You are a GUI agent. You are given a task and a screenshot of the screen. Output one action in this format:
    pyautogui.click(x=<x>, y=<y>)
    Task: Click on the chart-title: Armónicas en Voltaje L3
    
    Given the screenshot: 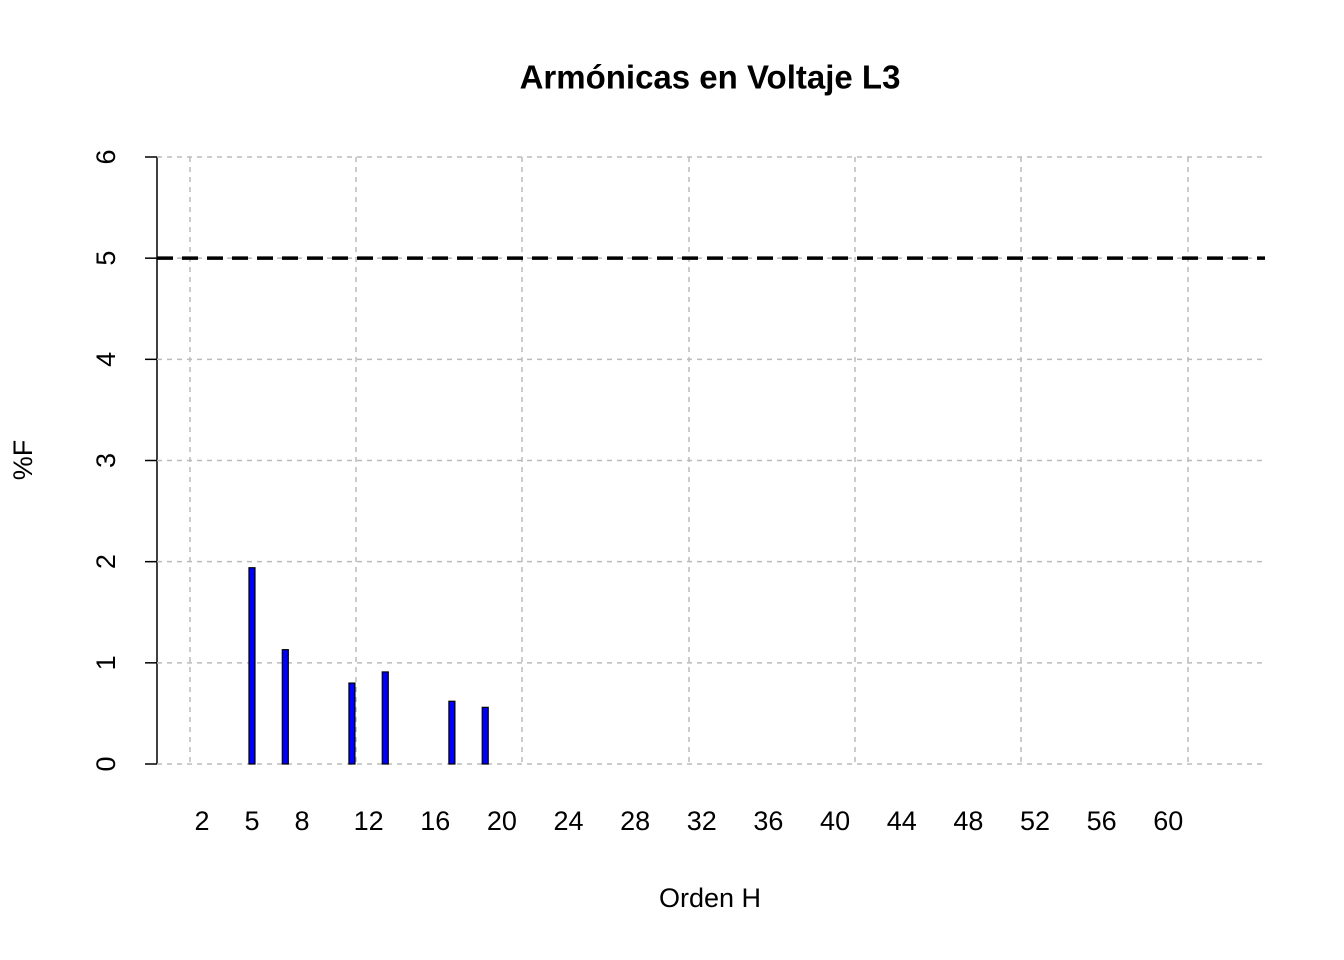 What is the action you would take?
    pyautogui.click(x=710, y=77)
    